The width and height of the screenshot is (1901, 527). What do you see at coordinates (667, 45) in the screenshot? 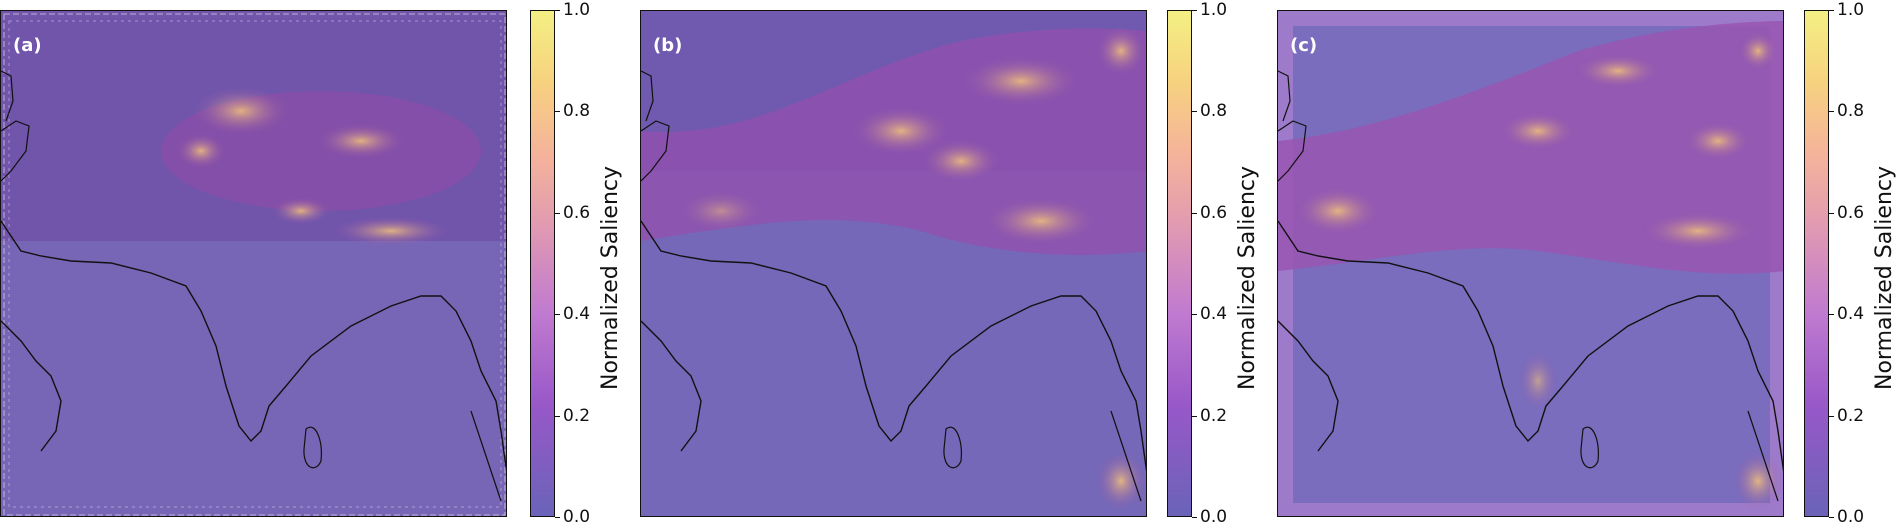
I see `panel-label: (b)` at bounding box center [667, 45].